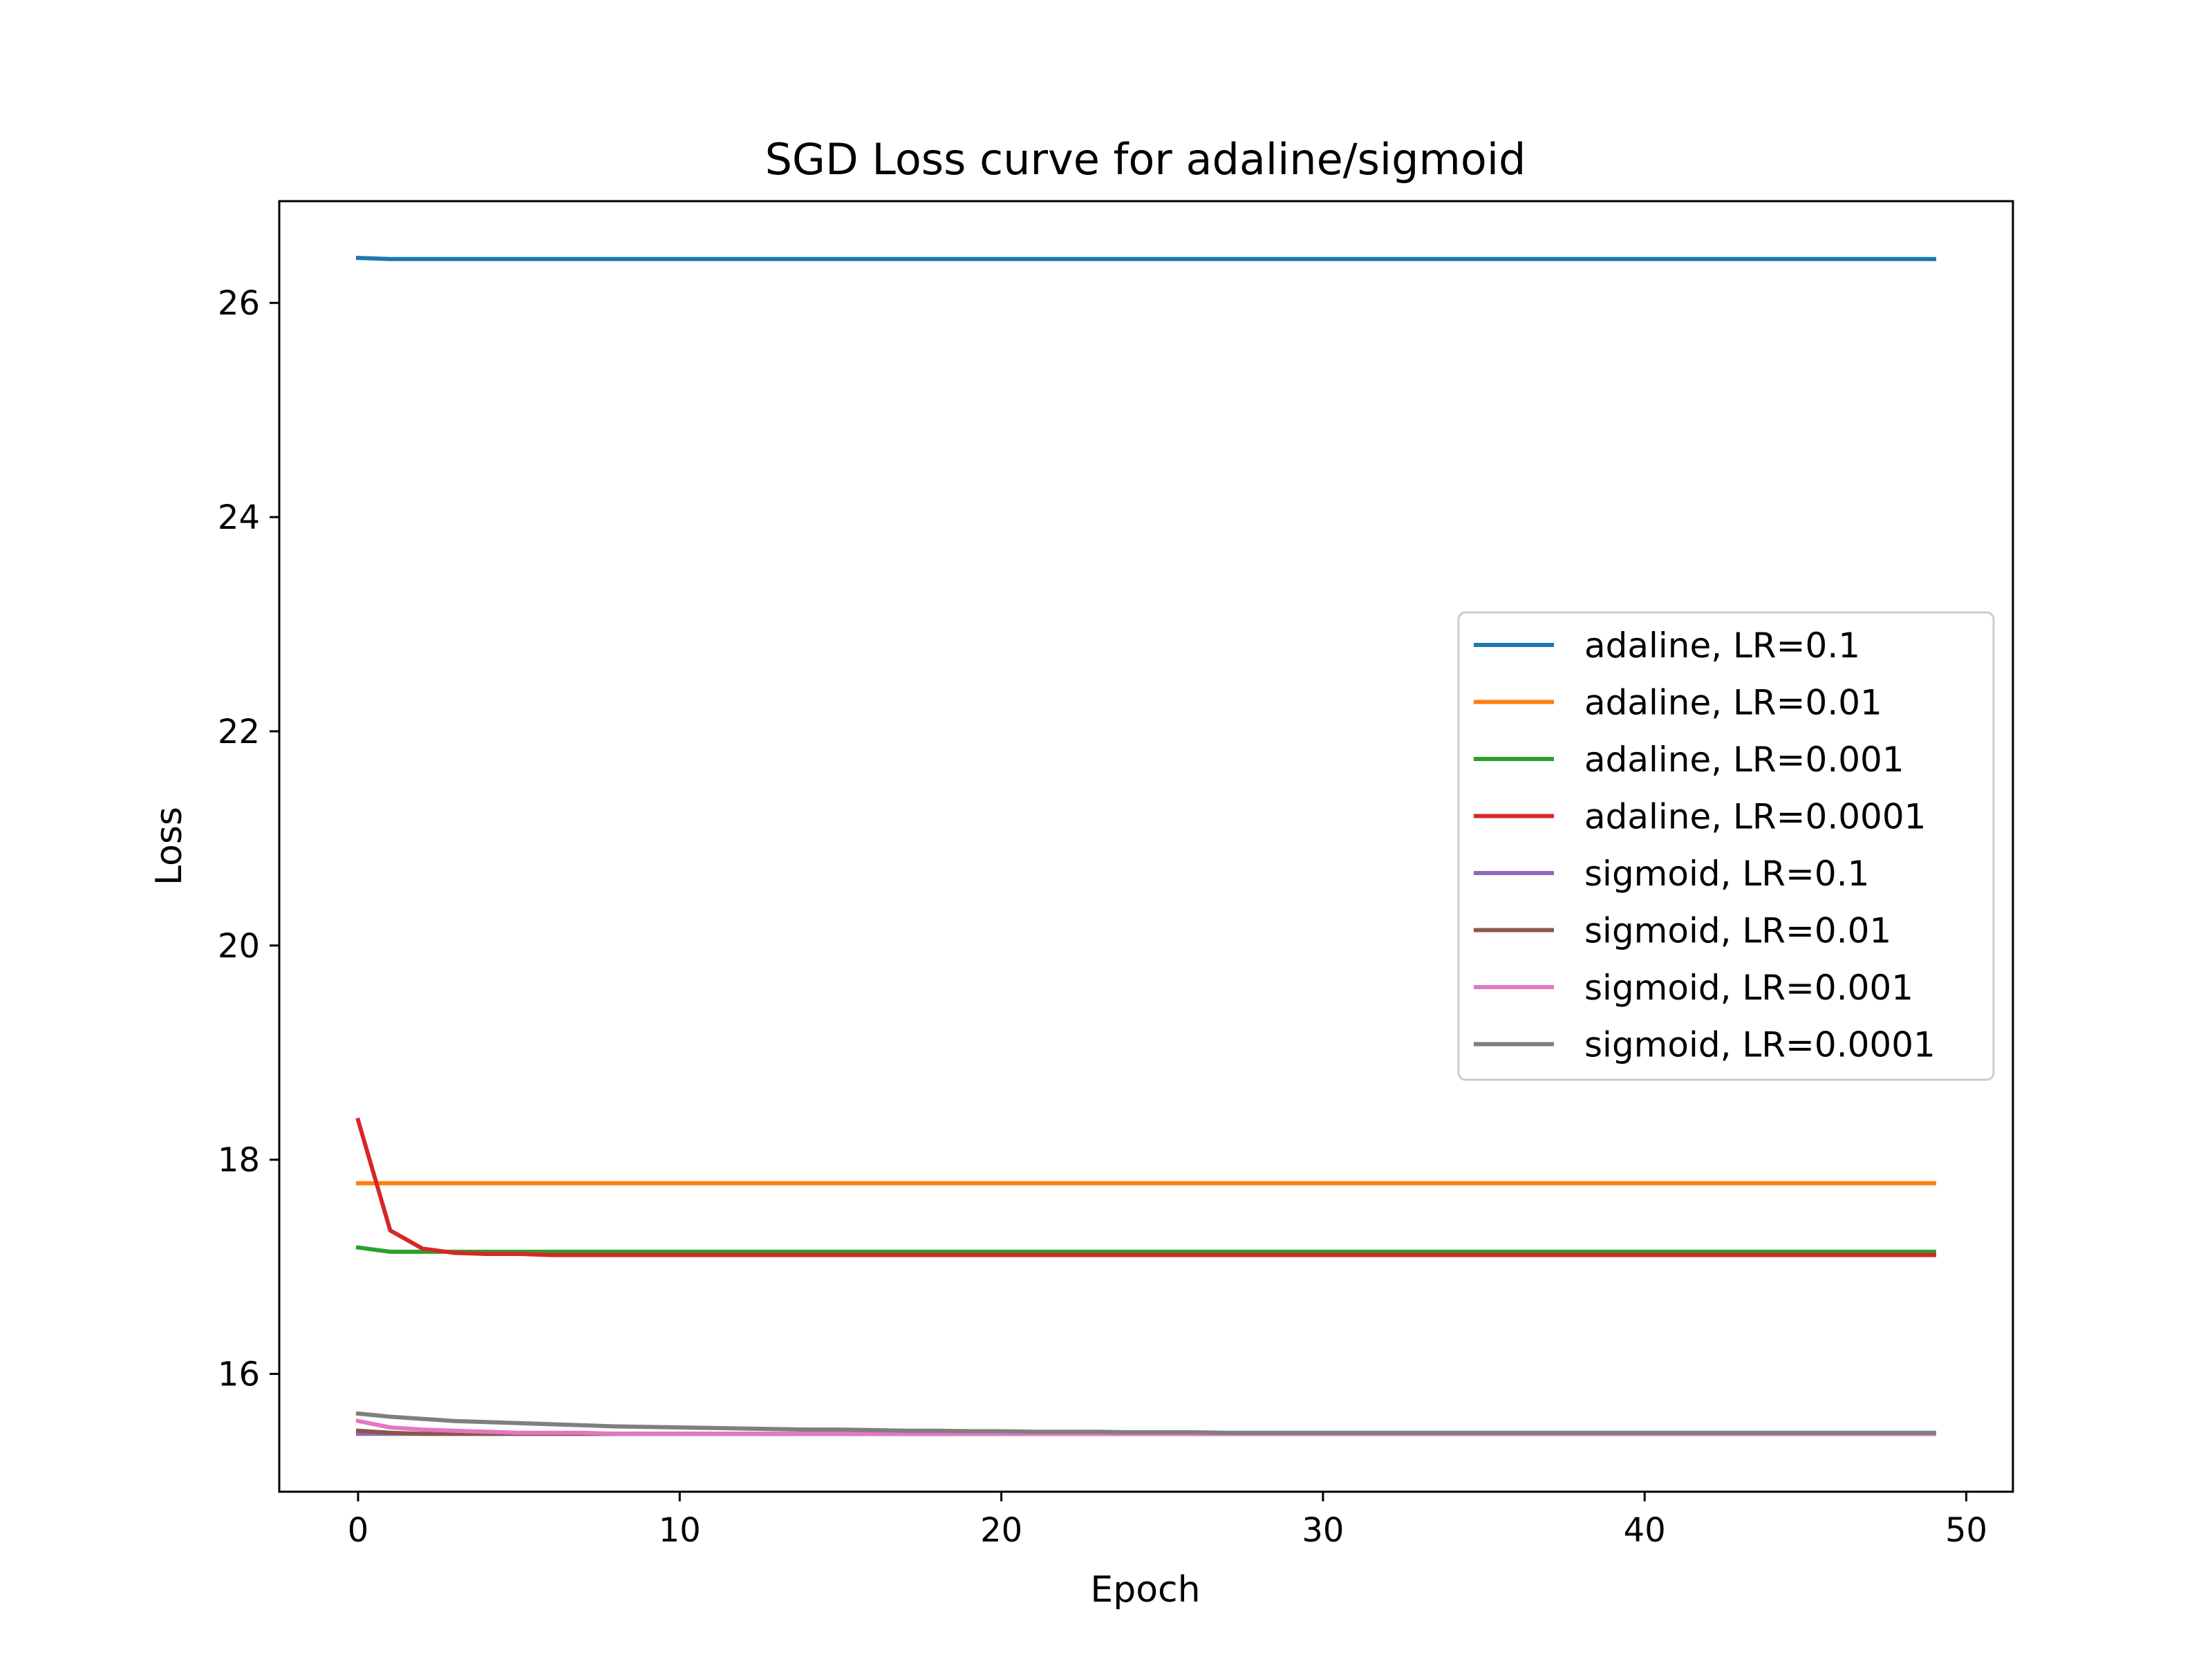 The height and width of the screenshot is (1659, 2212). Describe the element at coordinates (358, 1530) in the screenshot. I see `x-tick-label: 0` at that location.